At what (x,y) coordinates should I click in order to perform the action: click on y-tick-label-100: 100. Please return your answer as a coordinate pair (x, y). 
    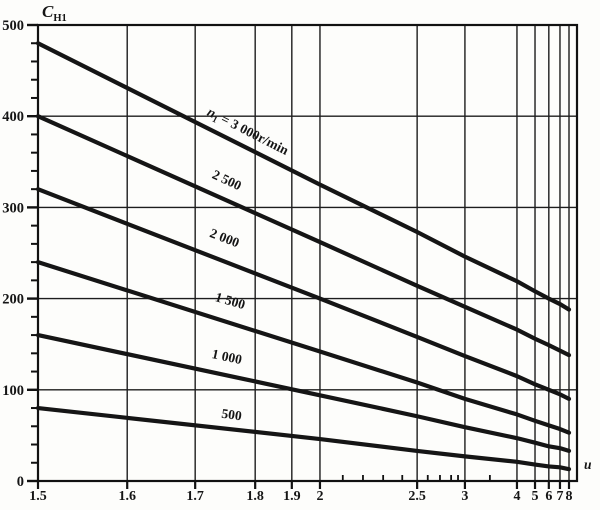
    Looking at the image, I should click on (13, 391).